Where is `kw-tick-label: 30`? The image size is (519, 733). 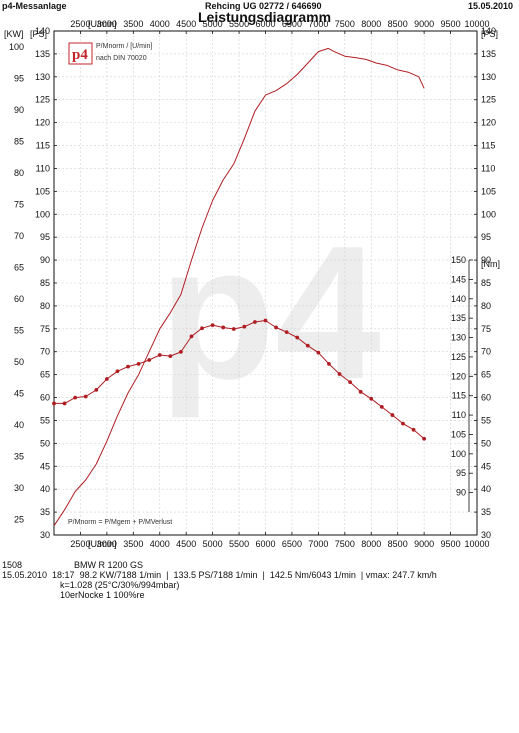 kw-tick-label: 30 is located at coordinates (19, 488).